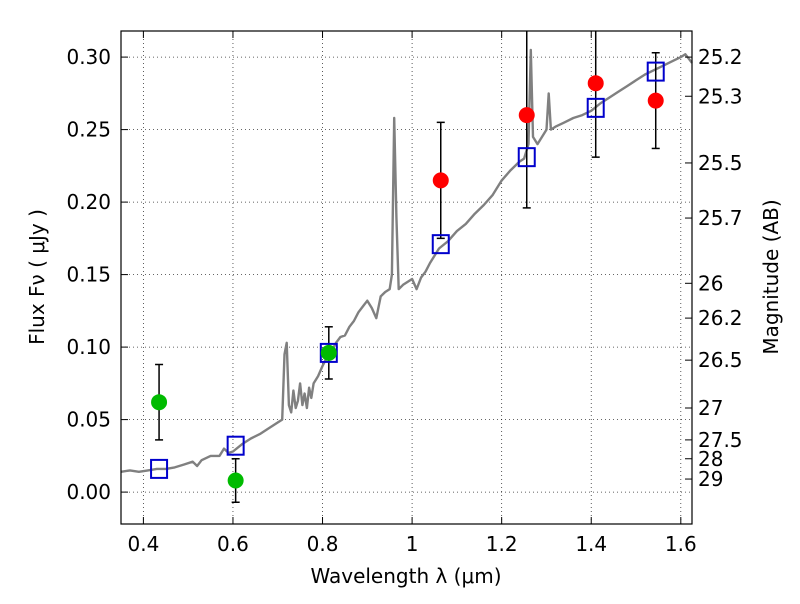 This screenshot has width=800, height=604. Describe the element at coordinates (710, 408) in the screenshot. I see `mag-tick-label: 27` at that location.